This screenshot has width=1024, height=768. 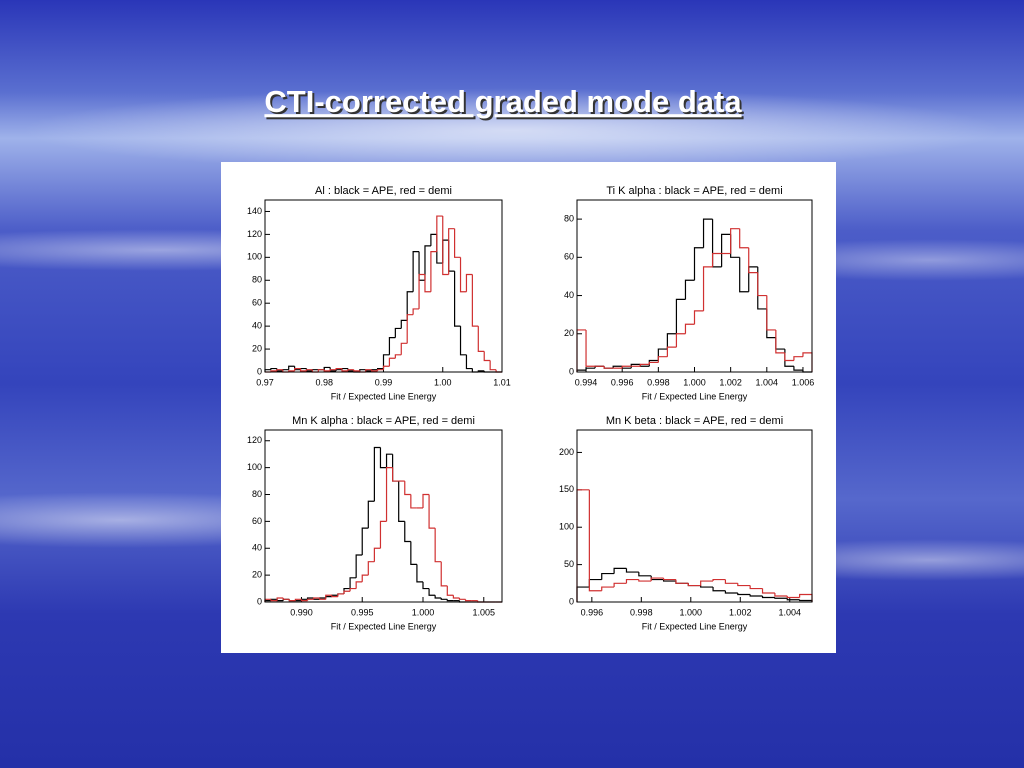 I want to click on x-tick-label: 1.002, so click(x=730, y=382).